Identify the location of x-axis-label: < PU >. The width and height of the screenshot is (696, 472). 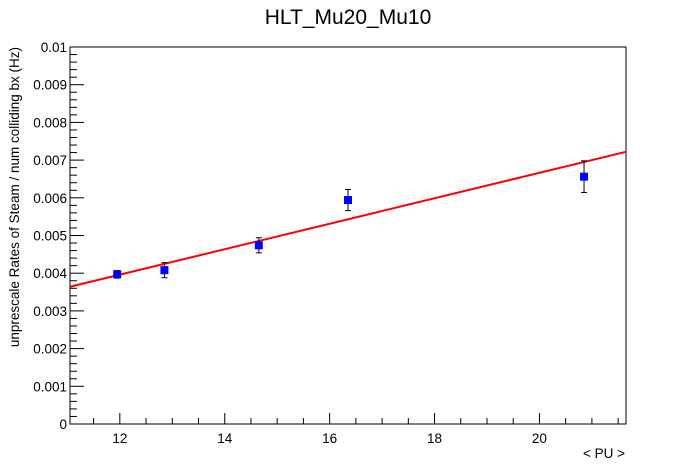
(604, 453).